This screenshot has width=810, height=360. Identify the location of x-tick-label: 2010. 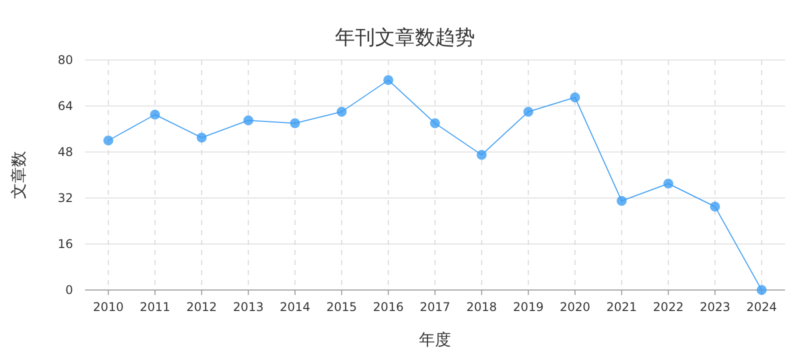
(108, 307).